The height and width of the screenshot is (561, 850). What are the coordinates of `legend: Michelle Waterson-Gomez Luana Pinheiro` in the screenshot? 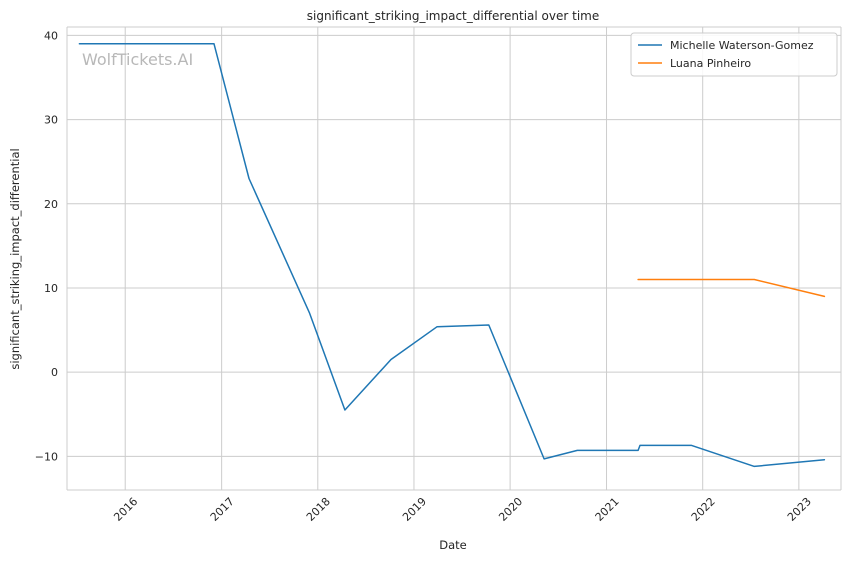 It's located at (734, 54).